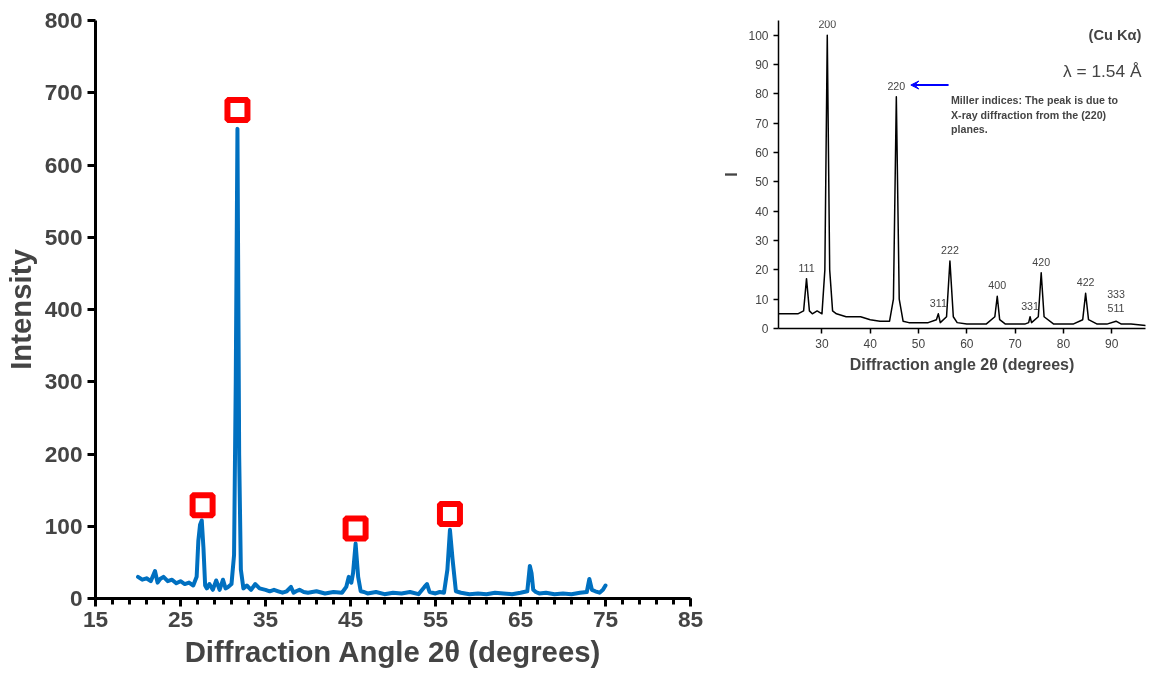  What do you see at coordinates (690, 618) in the screenshot?
I see `x-tick-label: 85` at bounding box center [690, 618].